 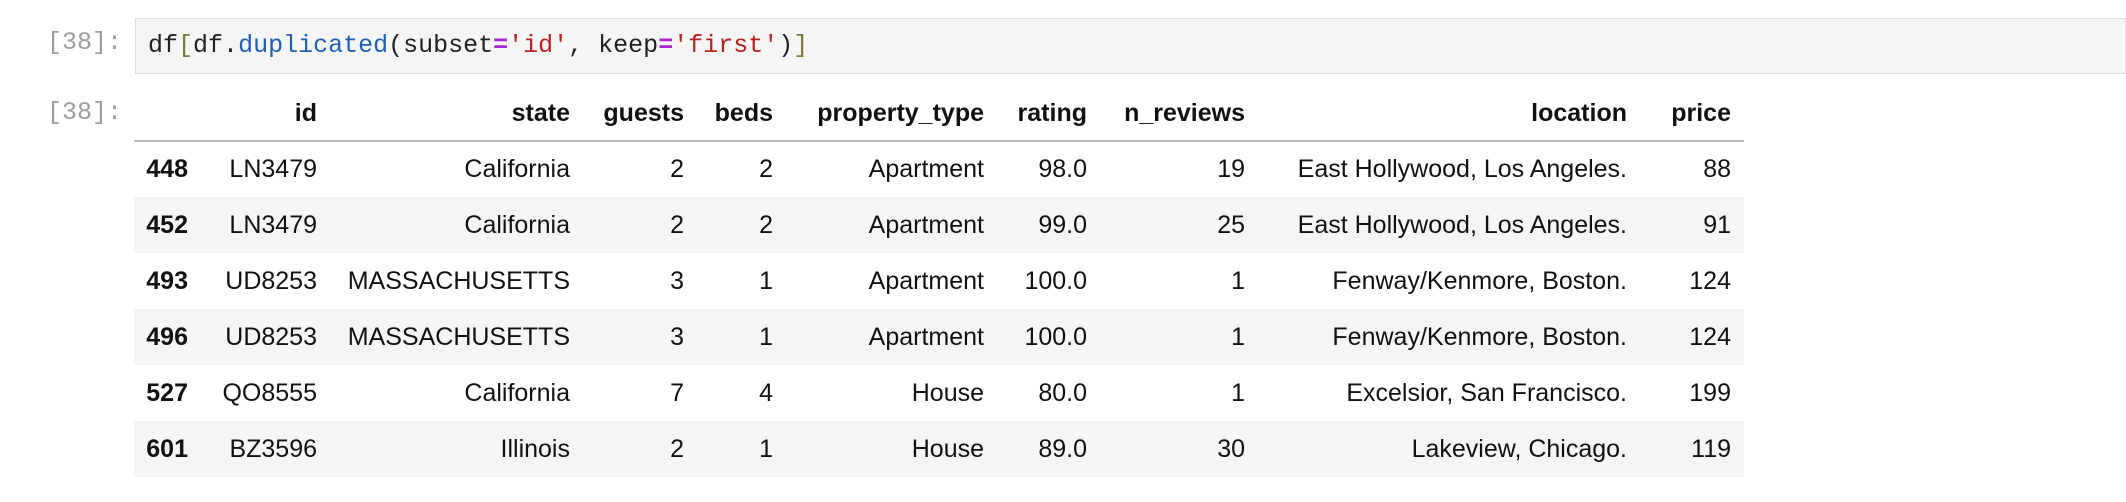 I want to click on table-cell: Lakeview, Chicago., so click(x=1519, y=448).